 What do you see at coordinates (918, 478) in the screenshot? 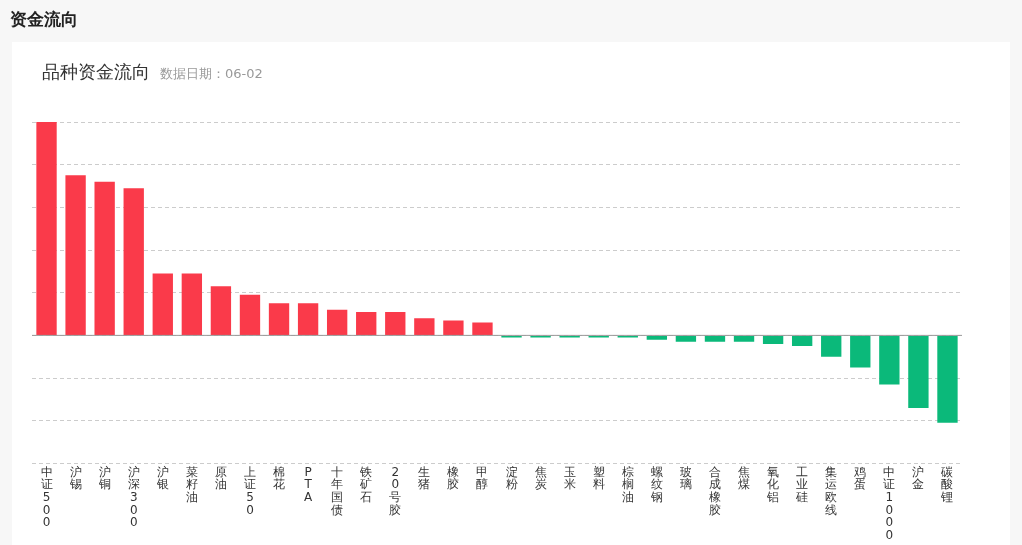
I see `x-tick-label: 沪金` at bounding box center [918, 478].